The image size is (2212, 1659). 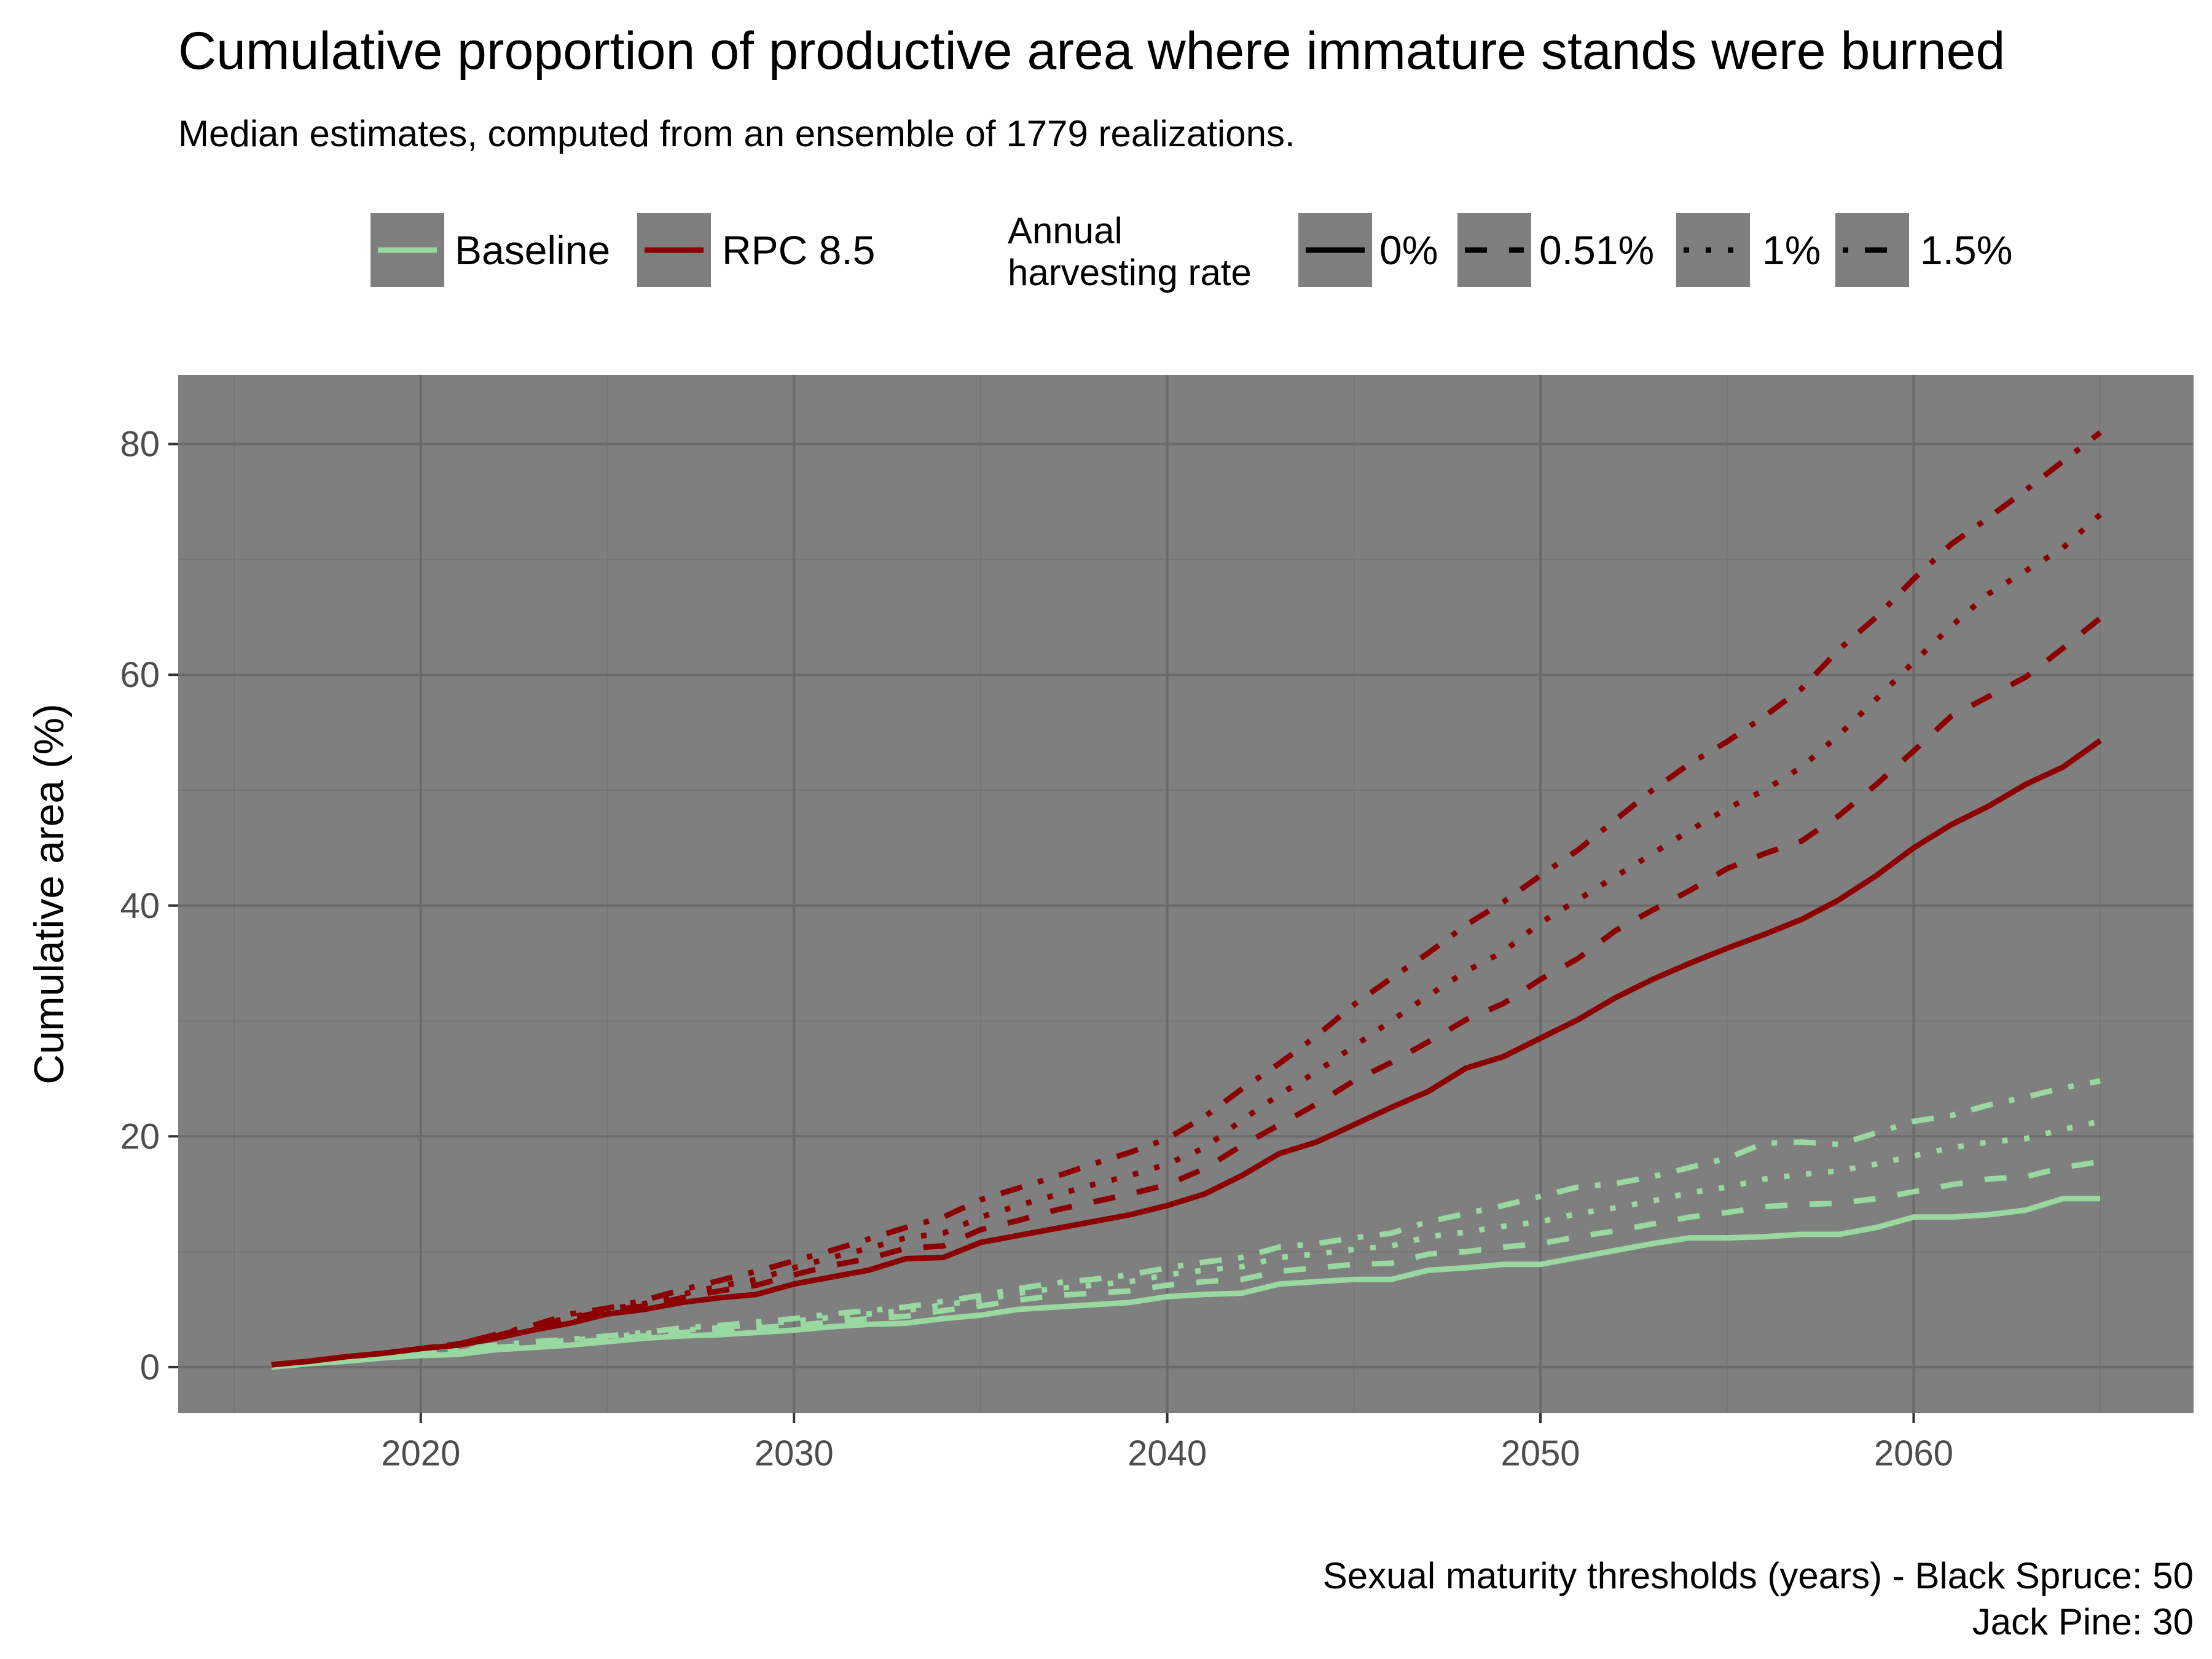 What do you see at coordinates (1791, 250) in the screenshot?
I see `legend-label-rate-1: 1%` at bounding box center [1791, 250].